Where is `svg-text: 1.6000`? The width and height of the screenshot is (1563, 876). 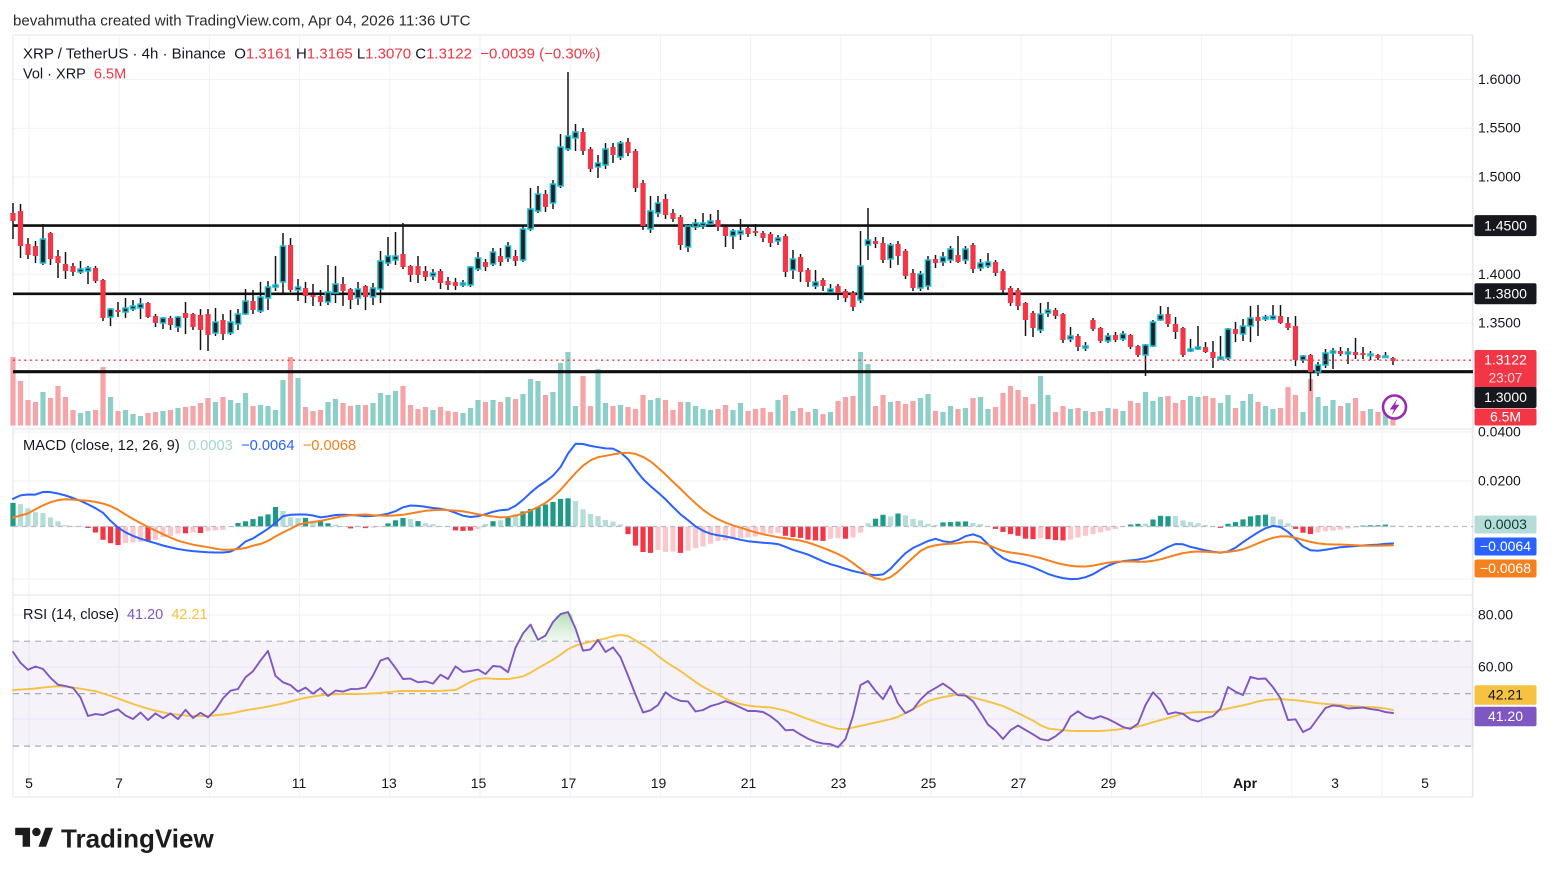
svg-text: 1.6000 is located at coordinates (1499, 79).